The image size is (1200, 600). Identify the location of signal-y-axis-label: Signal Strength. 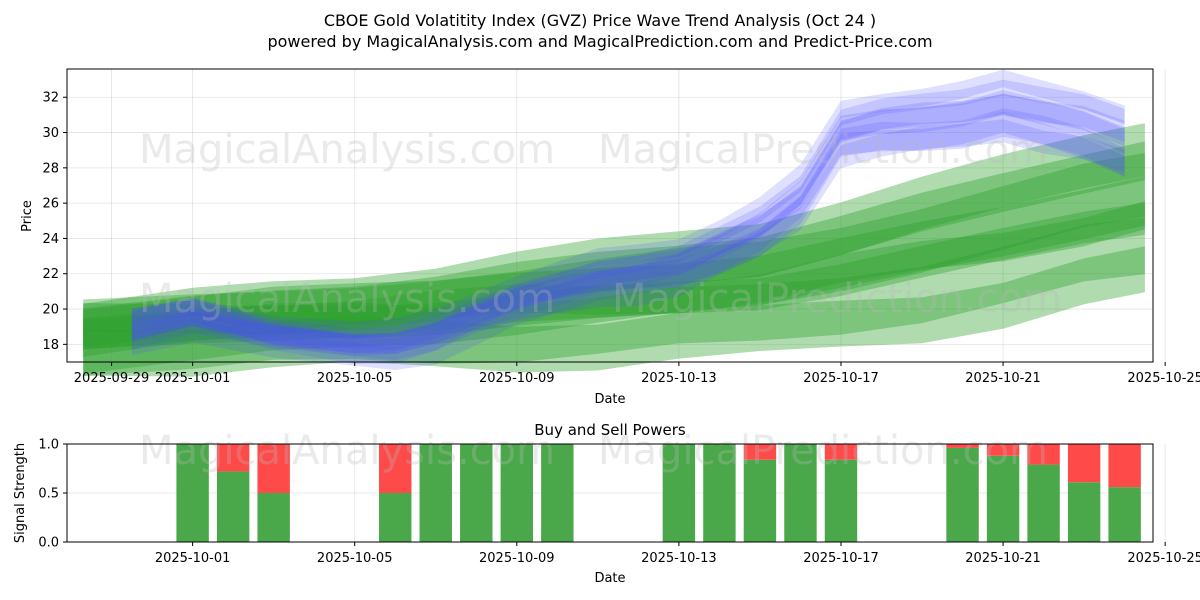
(20, 493).